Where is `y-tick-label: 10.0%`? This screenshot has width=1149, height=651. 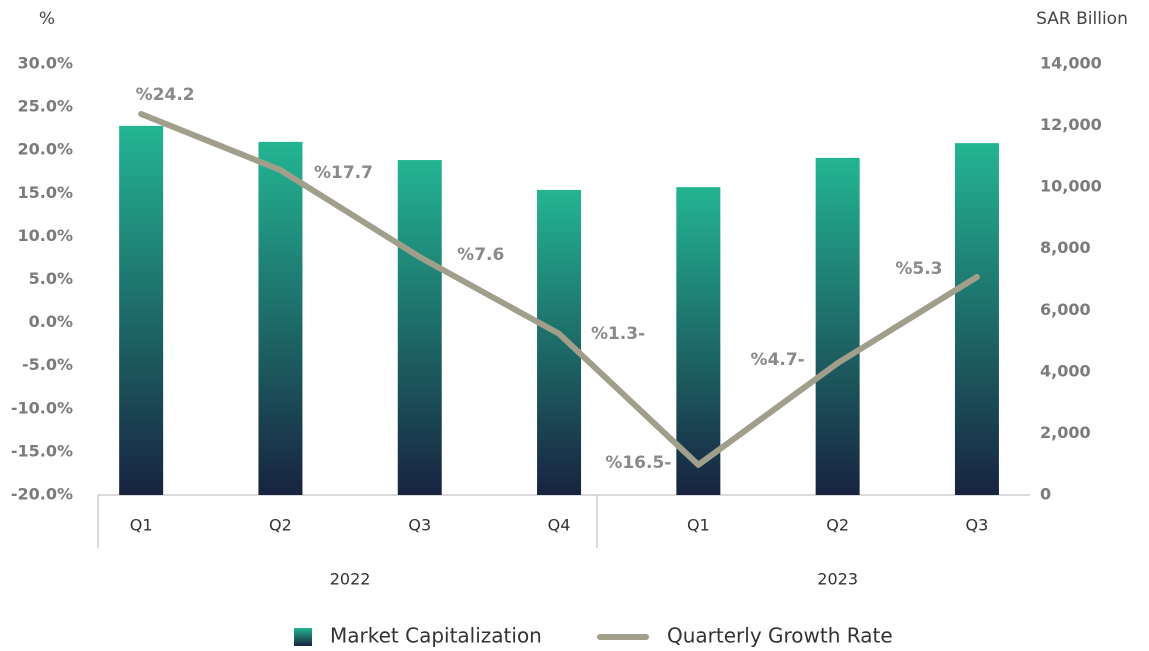 y-tick-label: 10.0% is located at coordinates (45, 235).